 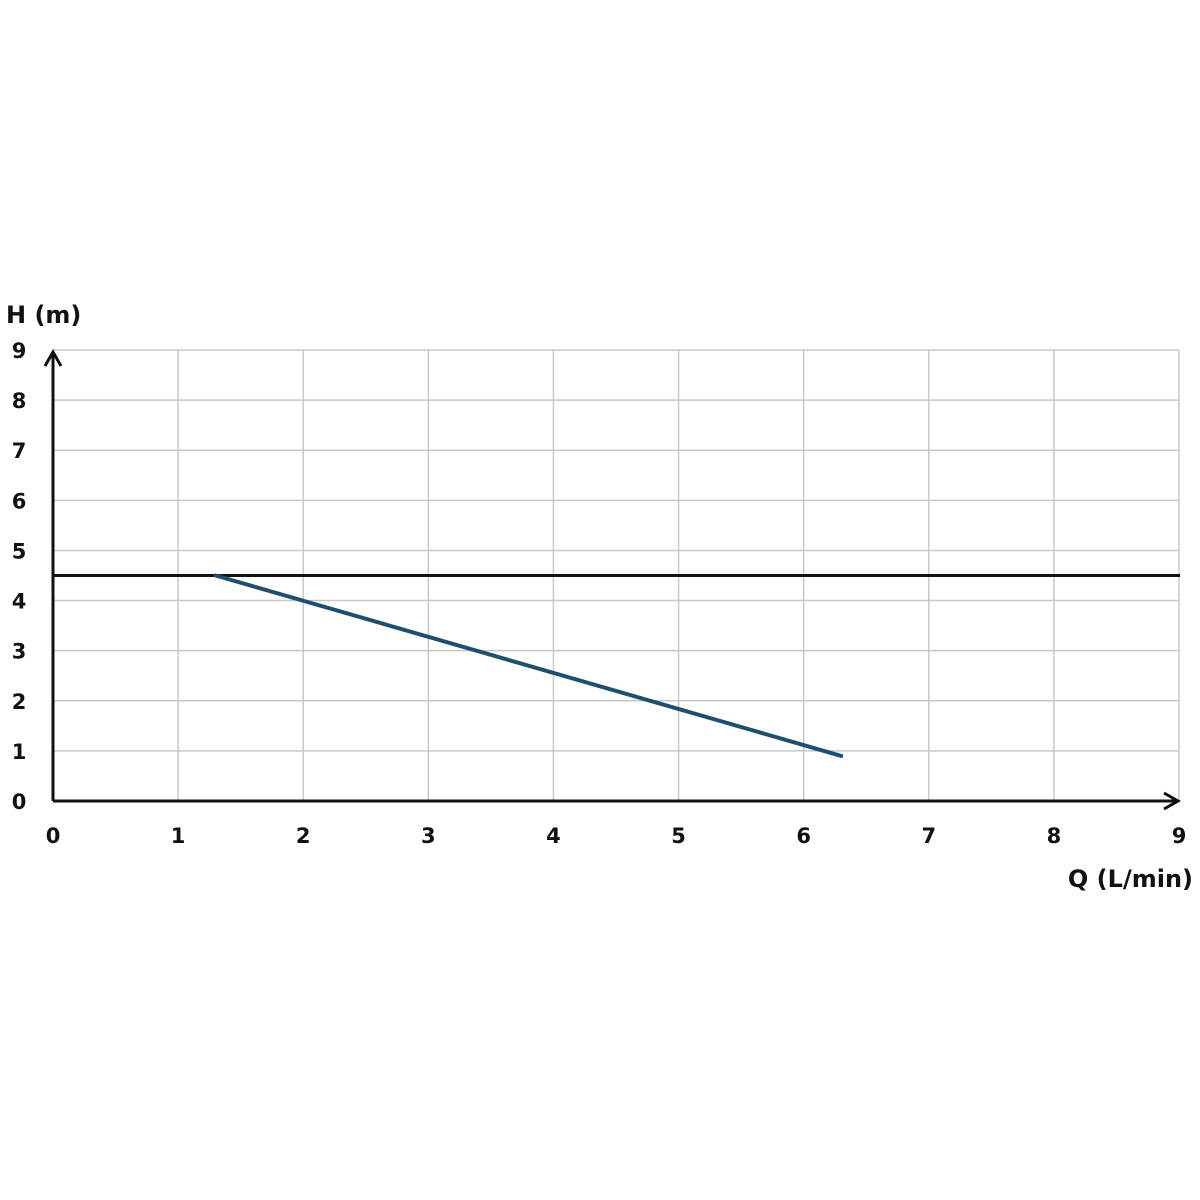 I want to click on y-tick-label: 7, so click(x=19, y=451).